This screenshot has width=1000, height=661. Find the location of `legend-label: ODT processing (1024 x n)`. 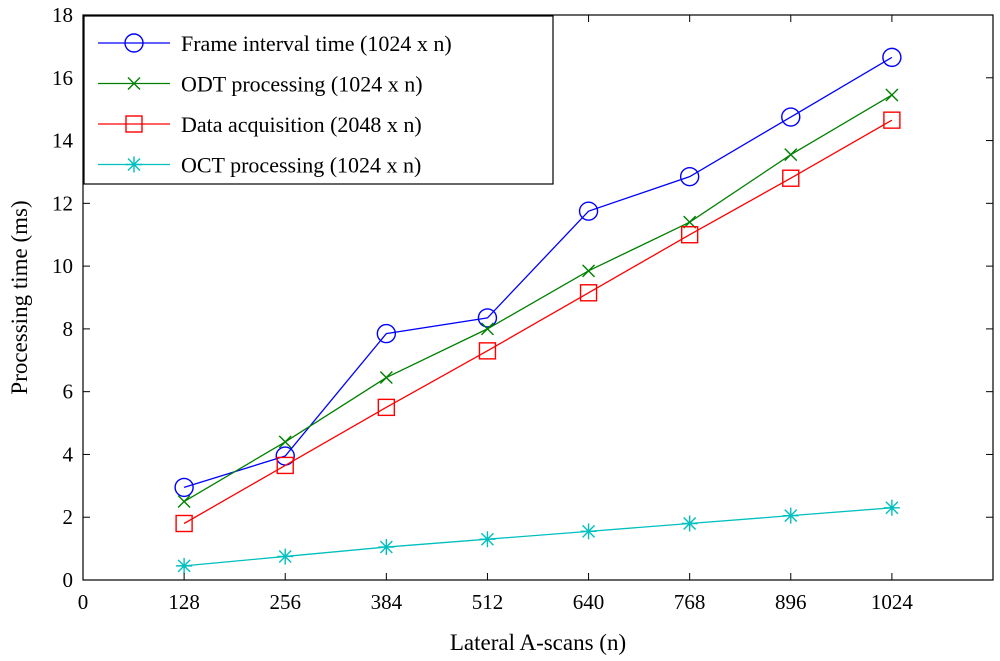

legend-label: ODT processing (1024 x n) is located at coordinates (302, 84).